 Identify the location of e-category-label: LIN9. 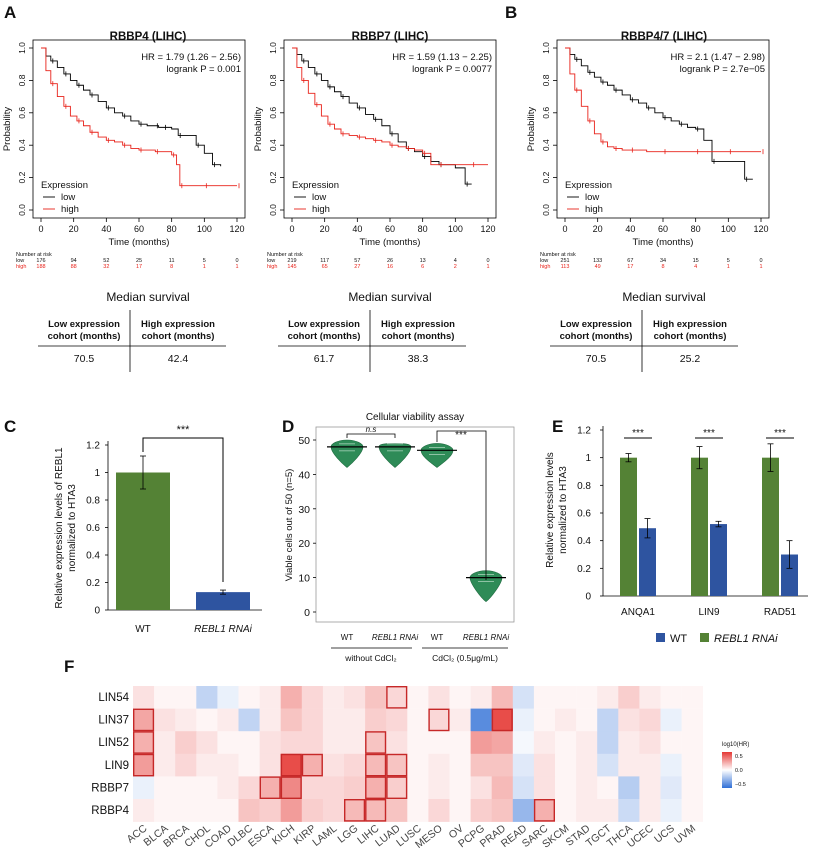
(709, 612).